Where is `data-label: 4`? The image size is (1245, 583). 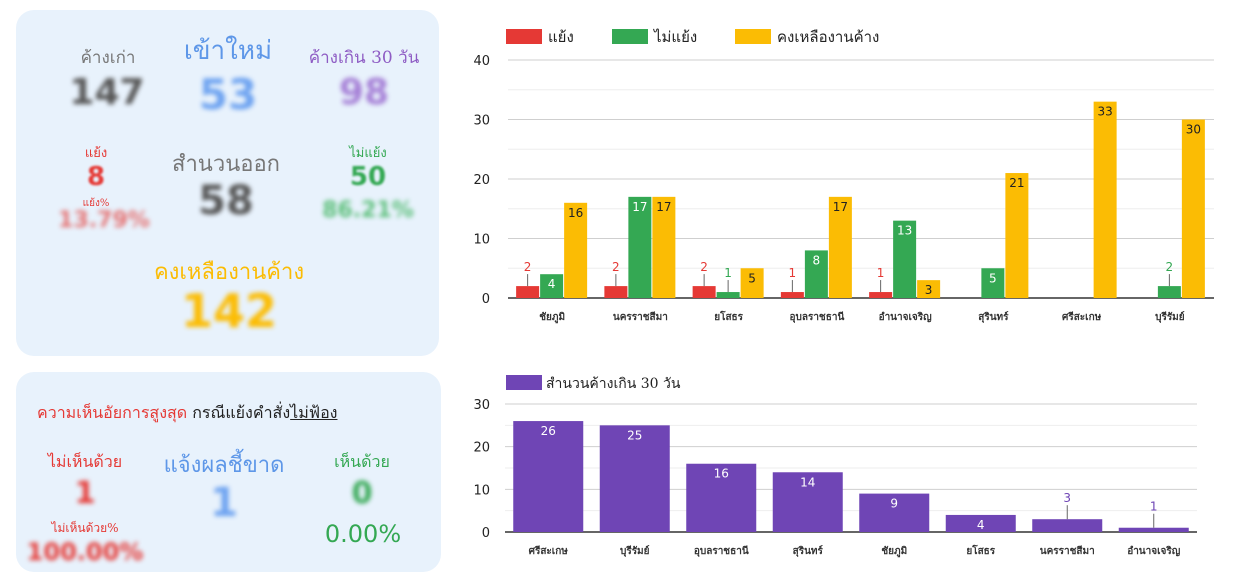
data-label: 4 is located at coordinates (552, 284).